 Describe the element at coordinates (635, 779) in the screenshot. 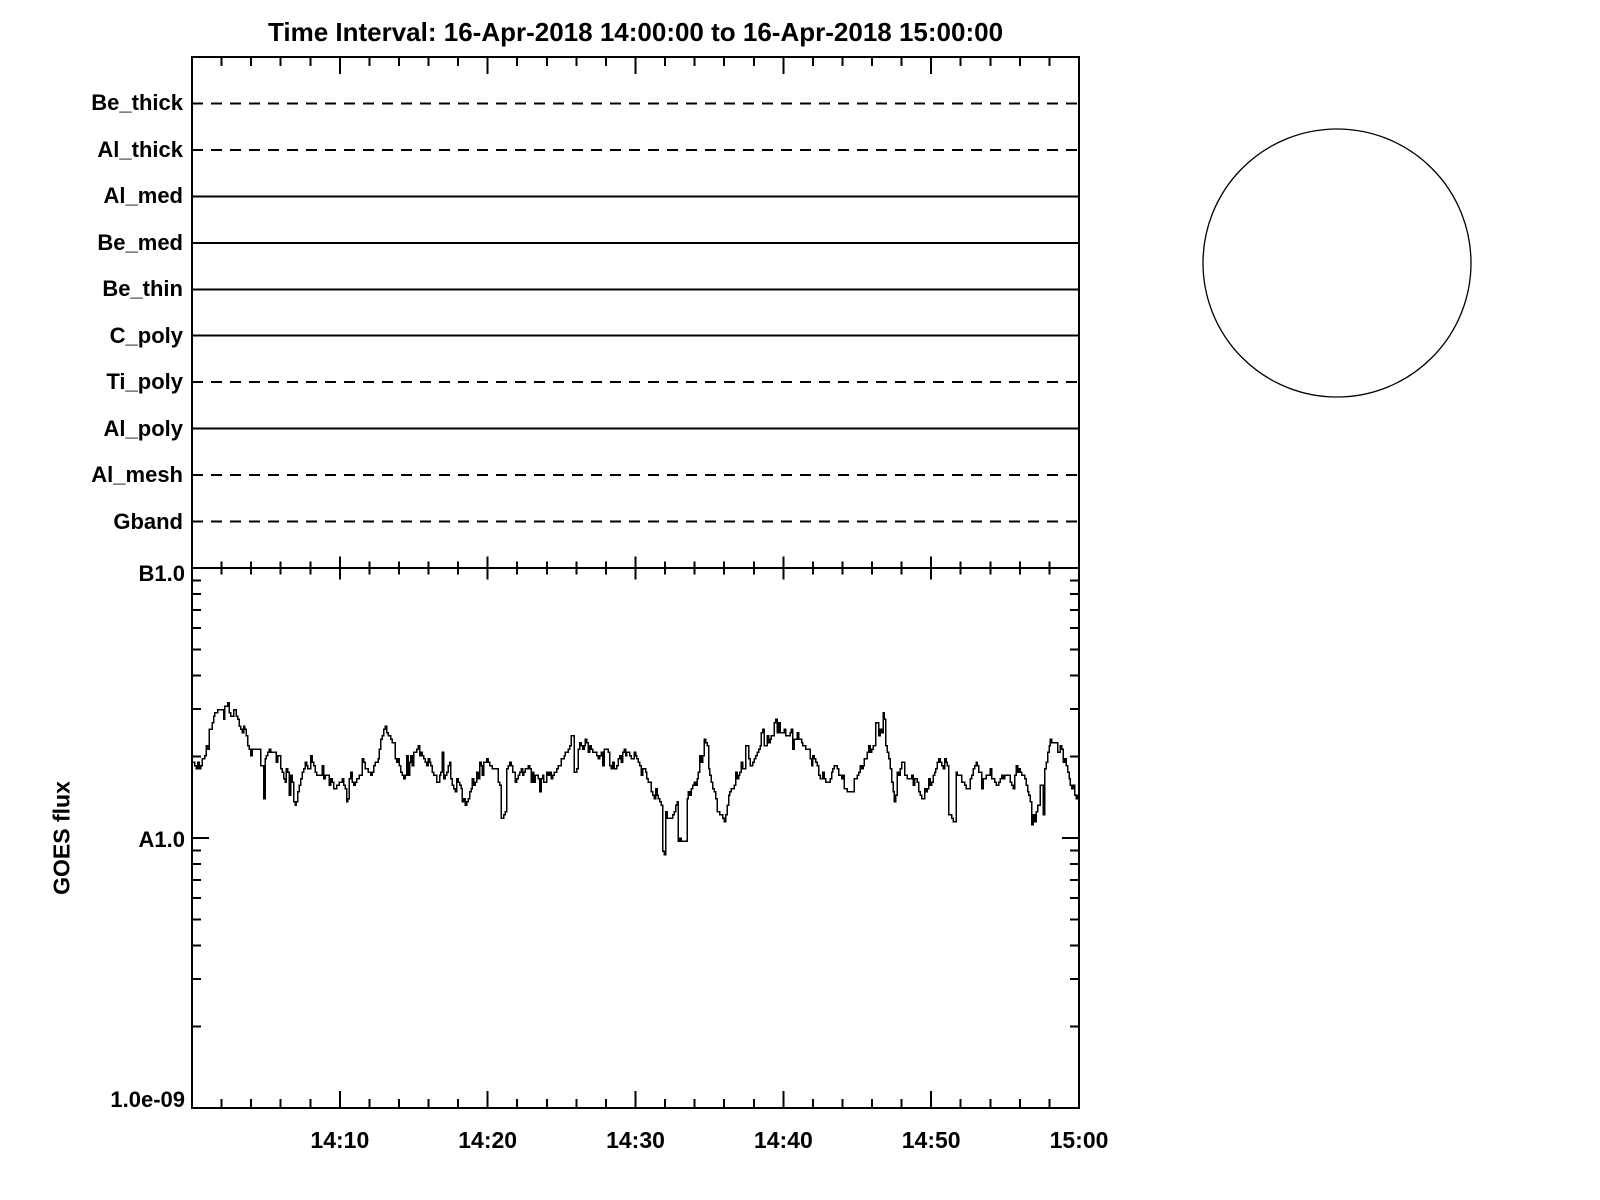

I see `goes-flux-trace` at that location.